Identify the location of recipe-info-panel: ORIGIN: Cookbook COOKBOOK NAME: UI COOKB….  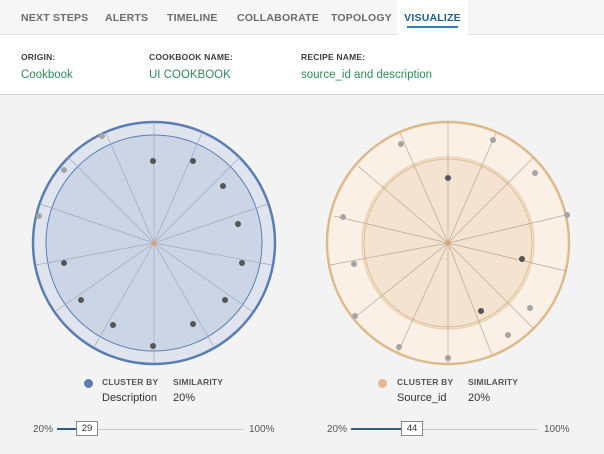
(302, 65).